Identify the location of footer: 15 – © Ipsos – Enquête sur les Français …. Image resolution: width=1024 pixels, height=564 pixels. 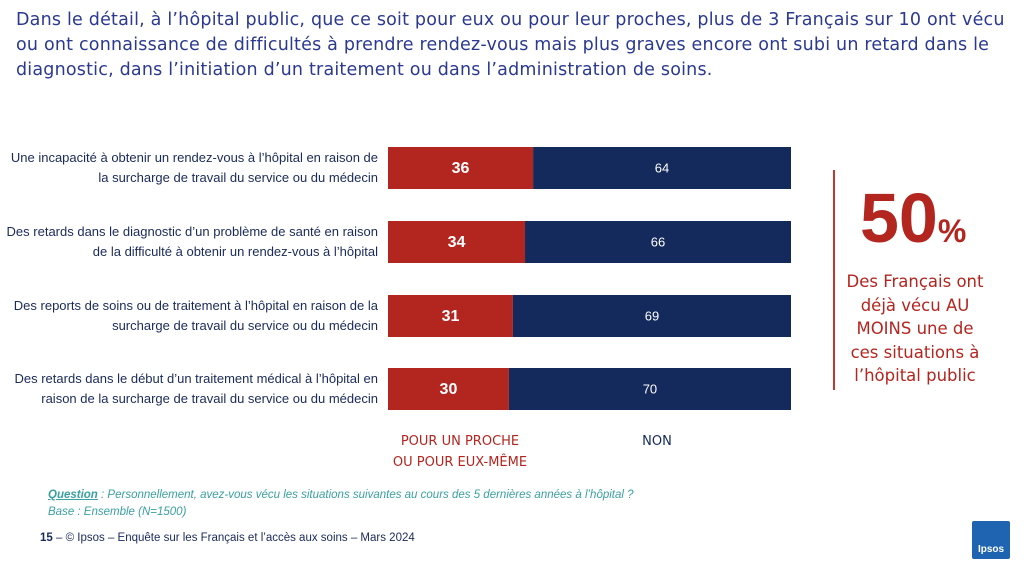
(227, 538).